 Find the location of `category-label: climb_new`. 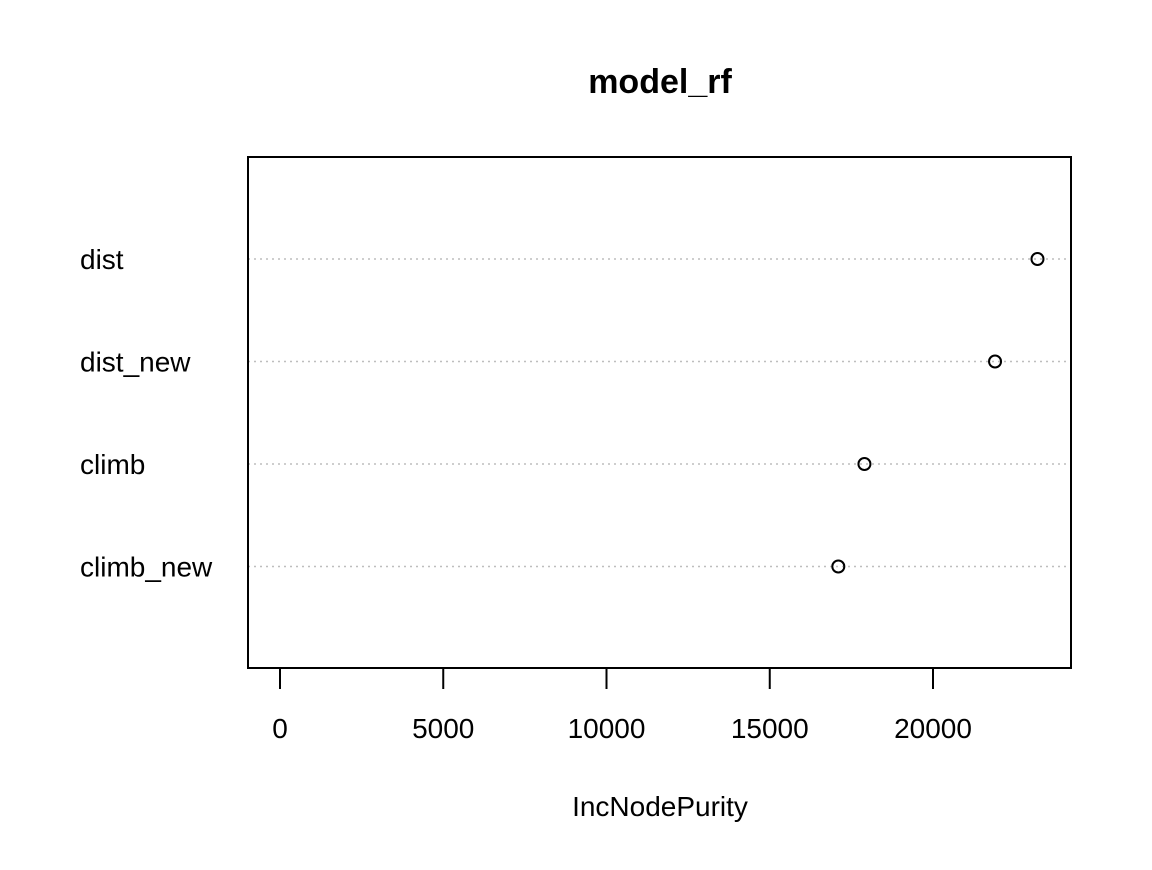

category-label: climb_new is located at coordinates (146, 567).